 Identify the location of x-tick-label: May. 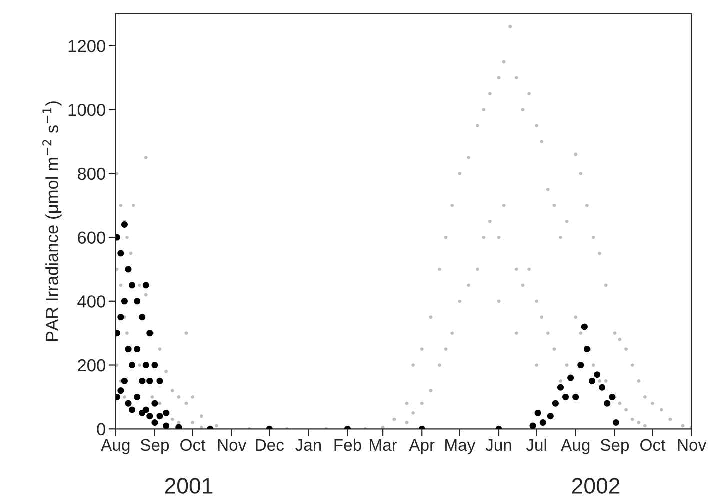
(461, 446).